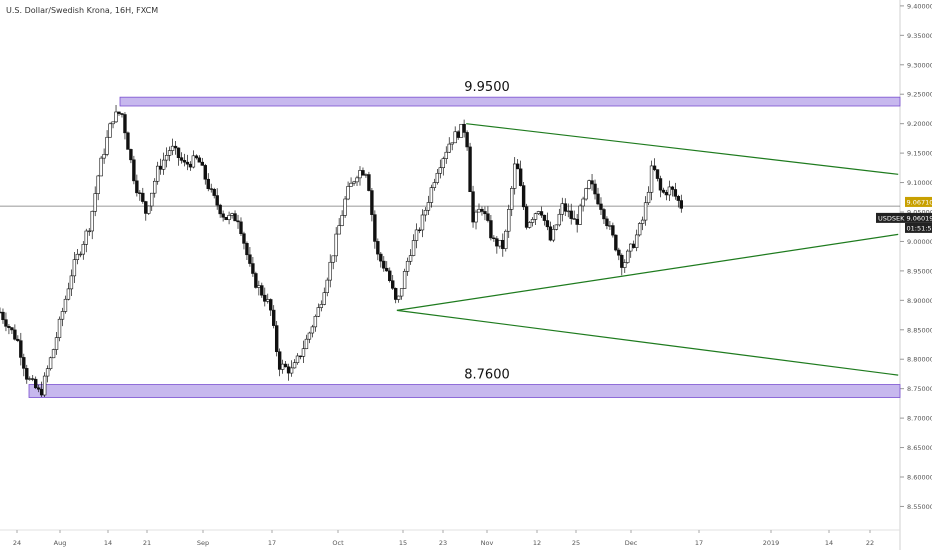 The image size is (932, 554). What do you see at coordinates (829, 543) in the screenshot?
I see `x-tick-label: 14` at bounding box center [829, 543].